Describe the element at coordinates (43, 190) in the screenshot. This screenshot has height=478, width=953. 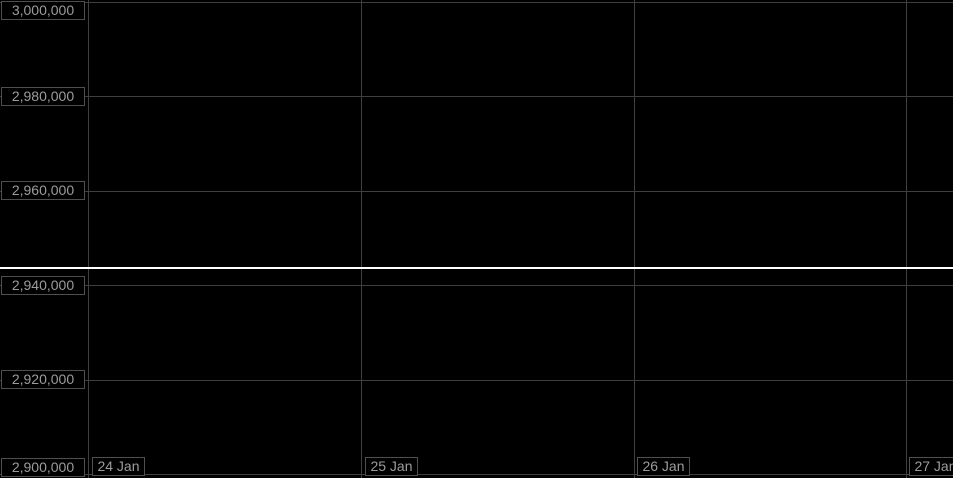
I see `y-axis-label: 2,960,000` at that location.